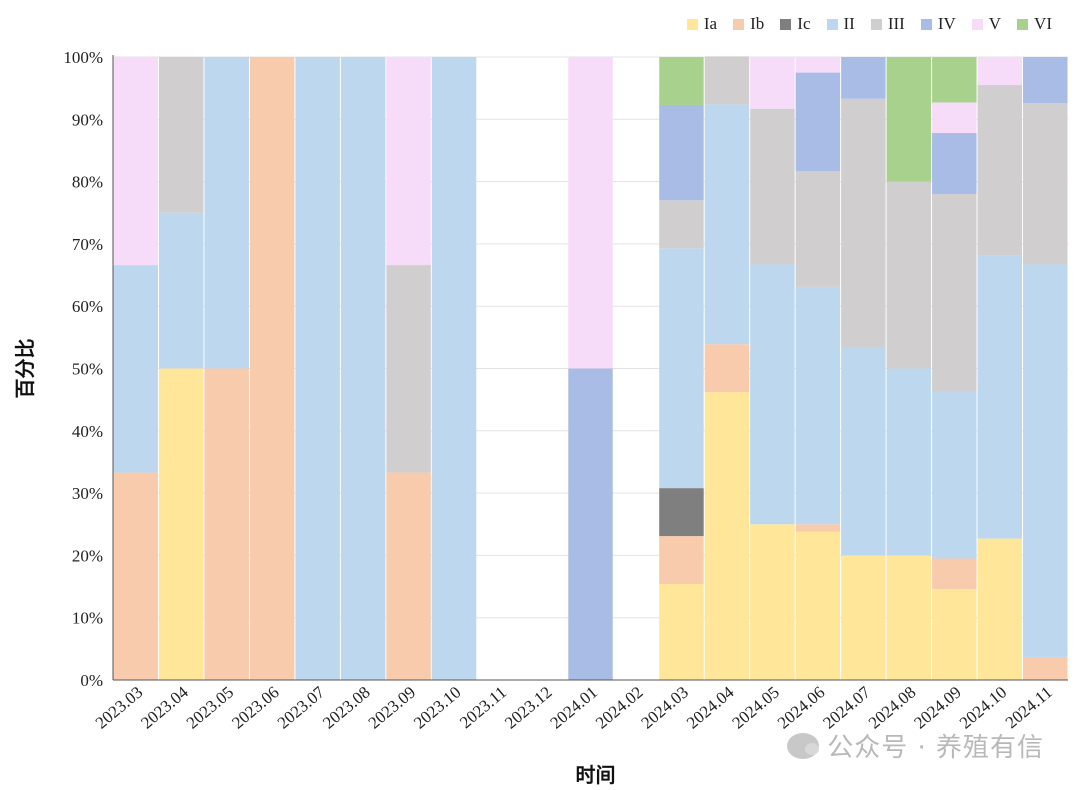  I want to click on x-tick-label: 2024.07, so click(846, 707).